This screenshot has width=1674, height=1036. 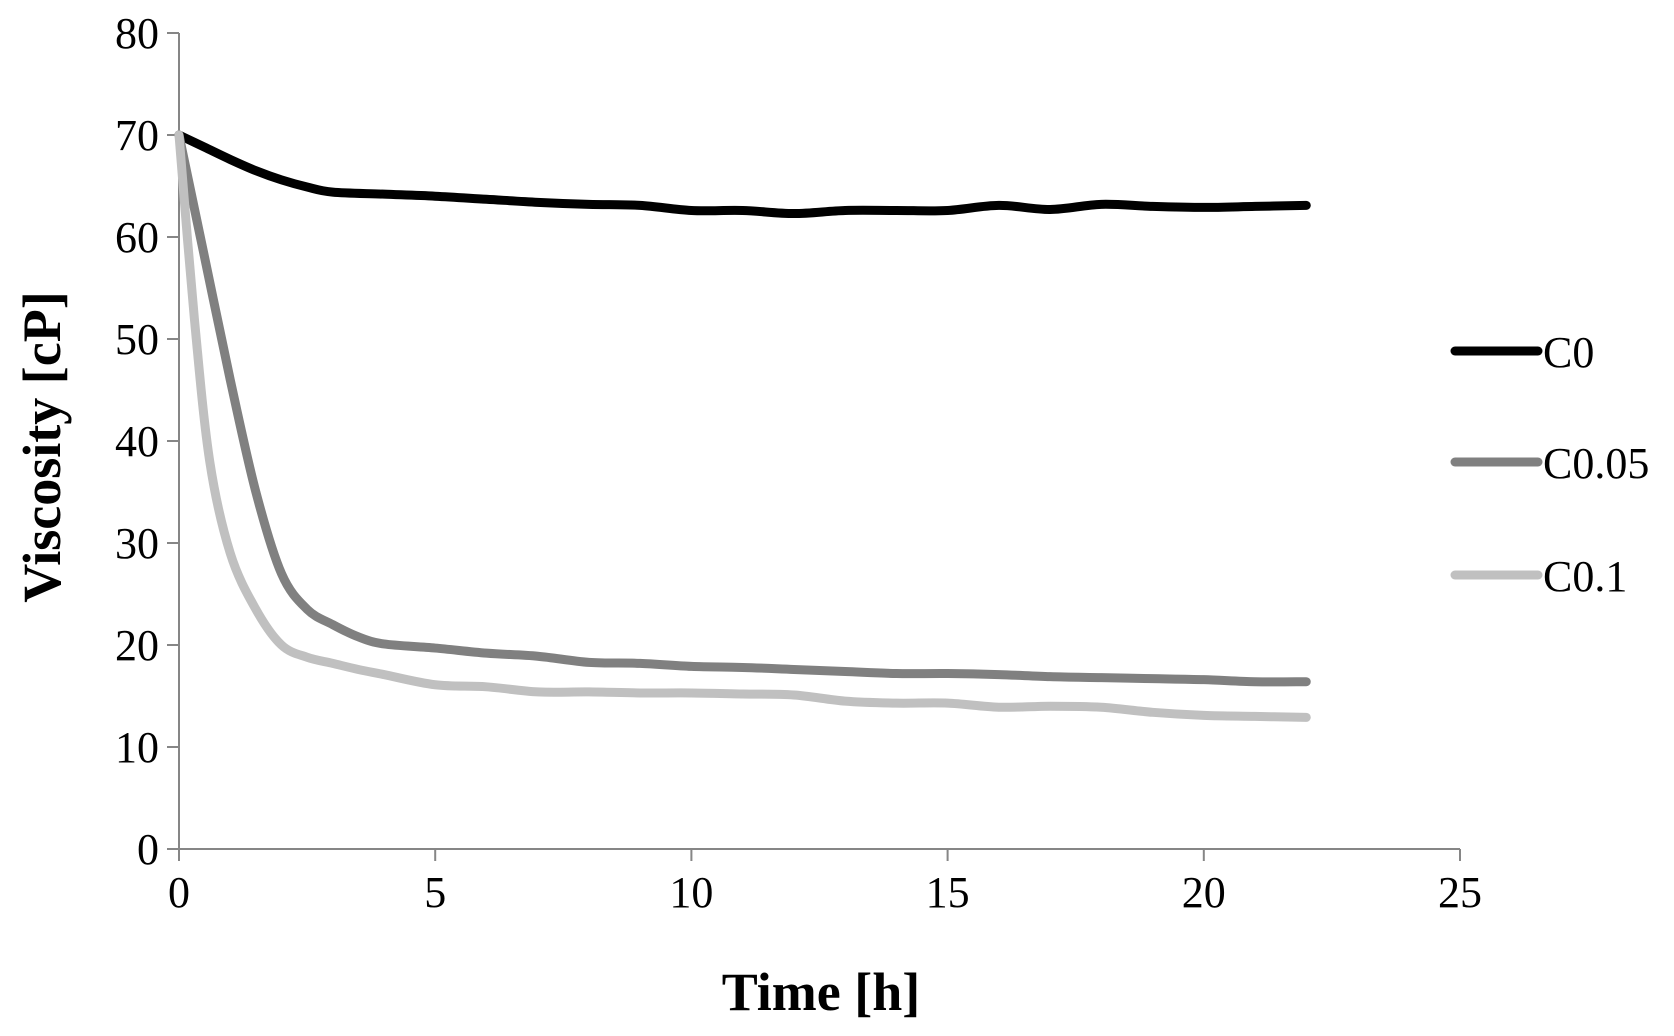 What do you see at coordinates (137, 441) in the screenshot?
I see `y-tick-label: 40` at bounding box center [137, 441].